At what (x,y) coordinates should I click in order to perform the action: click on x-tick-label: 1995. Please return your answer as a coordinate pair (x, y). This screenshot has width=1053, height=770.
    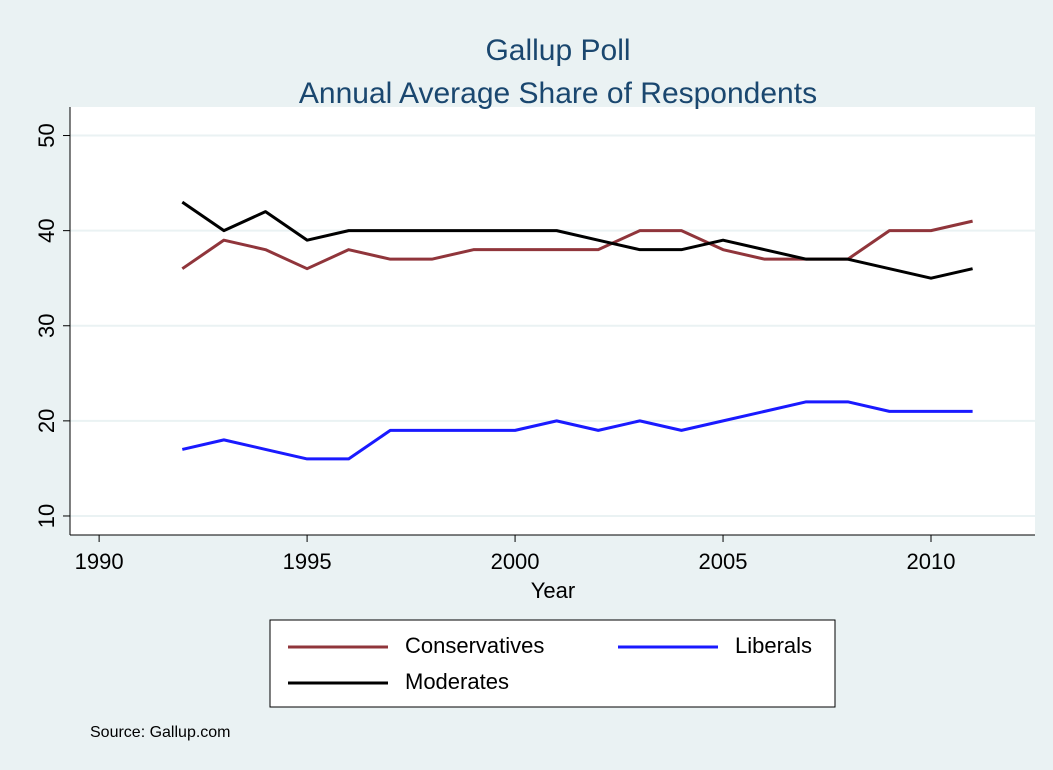
    Looking at the image, I should click on (307, 561).